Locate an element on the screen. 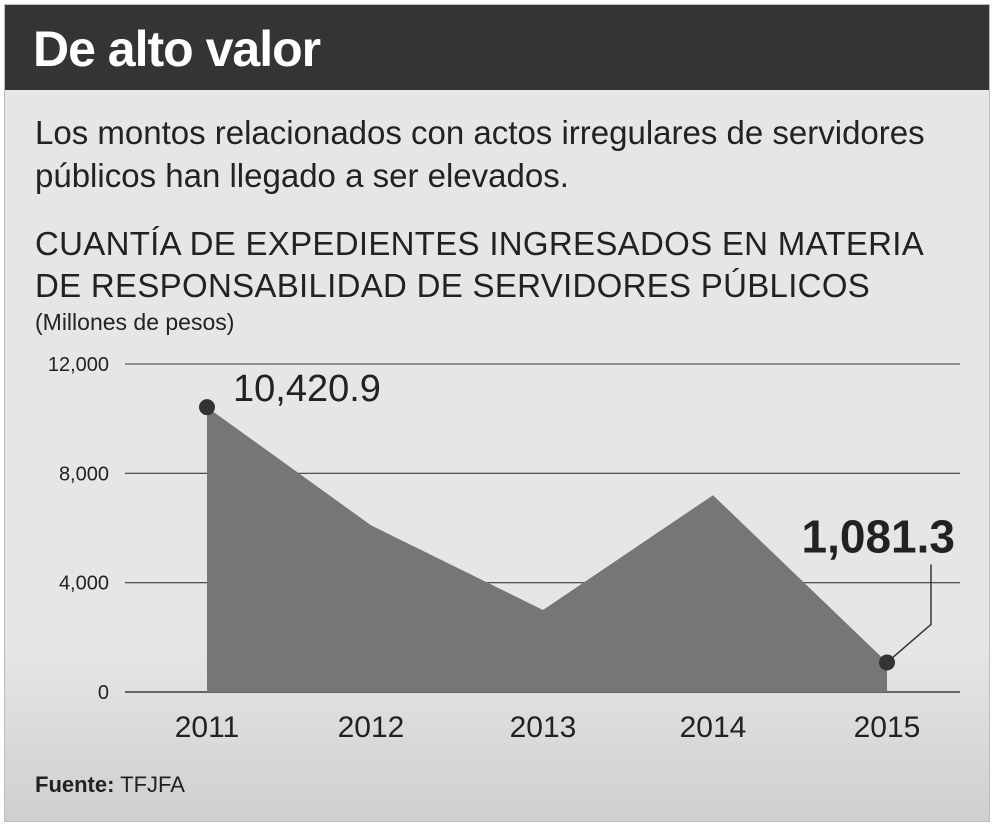 The height and width of the screenshot is (825, 1000). data-label: 1,081.3 is located at coordinates (878, 536).